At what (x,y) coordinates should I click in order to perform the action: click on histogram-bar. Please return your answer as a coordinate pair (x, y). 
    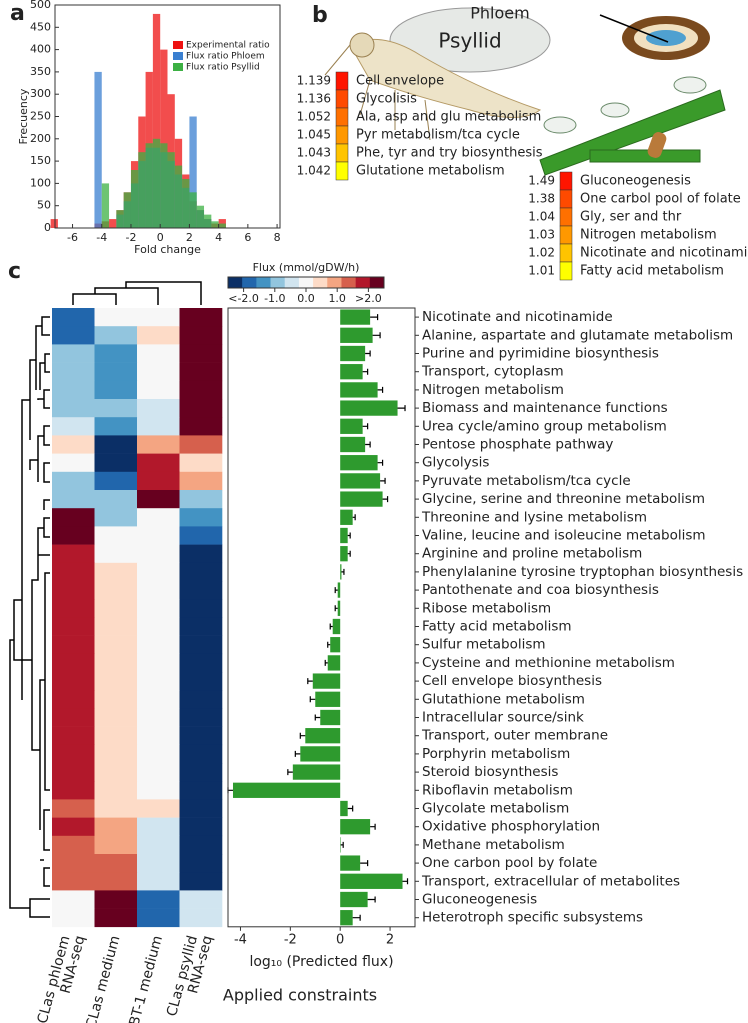
    Looking at the image, I should click on (98, 150).